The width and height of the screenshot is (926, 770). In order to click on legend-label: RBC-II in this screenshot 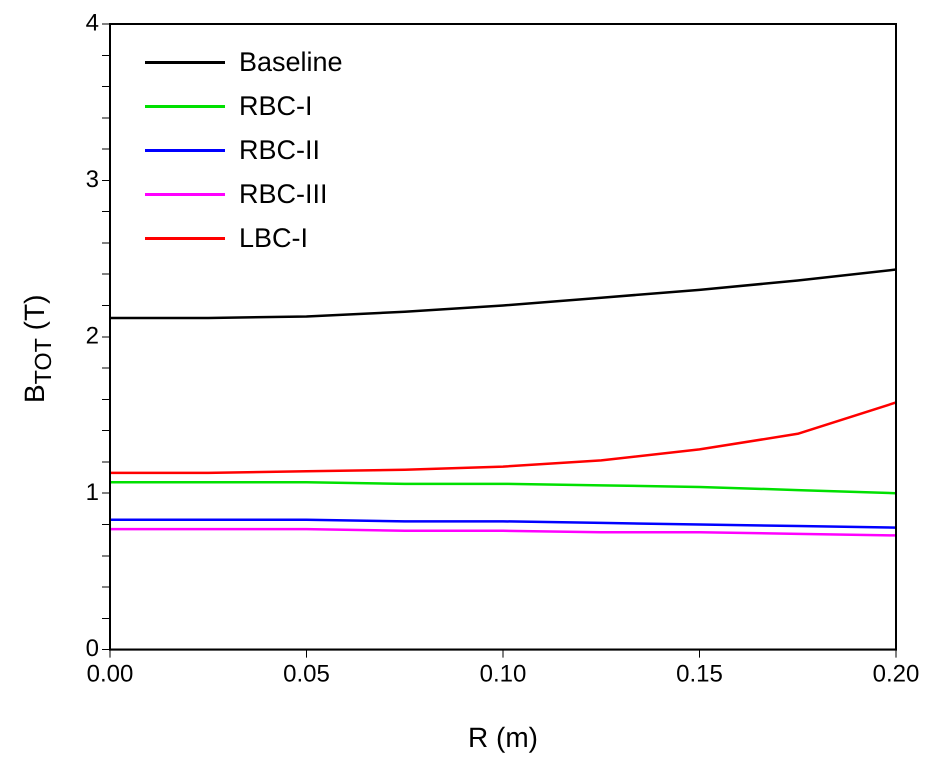, I will do `click(279, 150)`.